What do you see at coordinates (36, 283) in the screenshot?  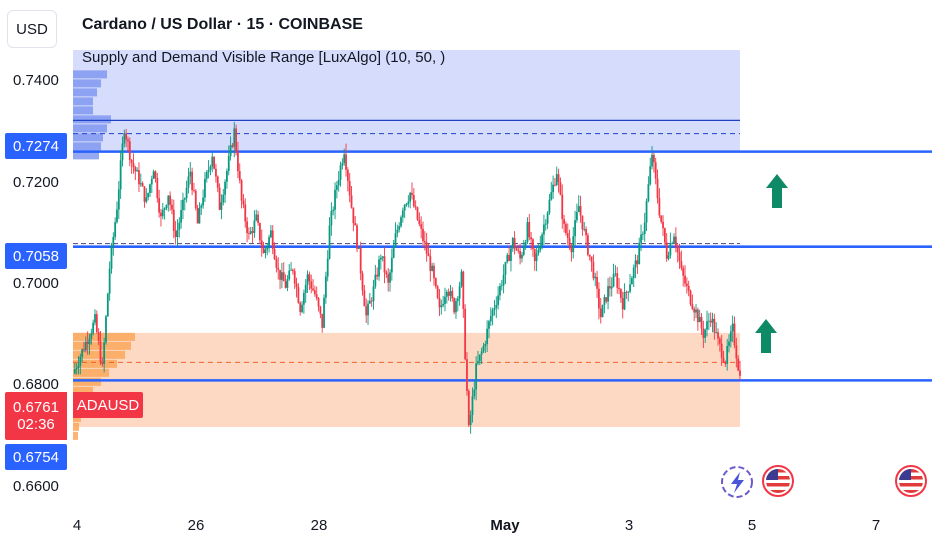 I see `y-tick-label: 0.7000` at bounding box center [36, 283].